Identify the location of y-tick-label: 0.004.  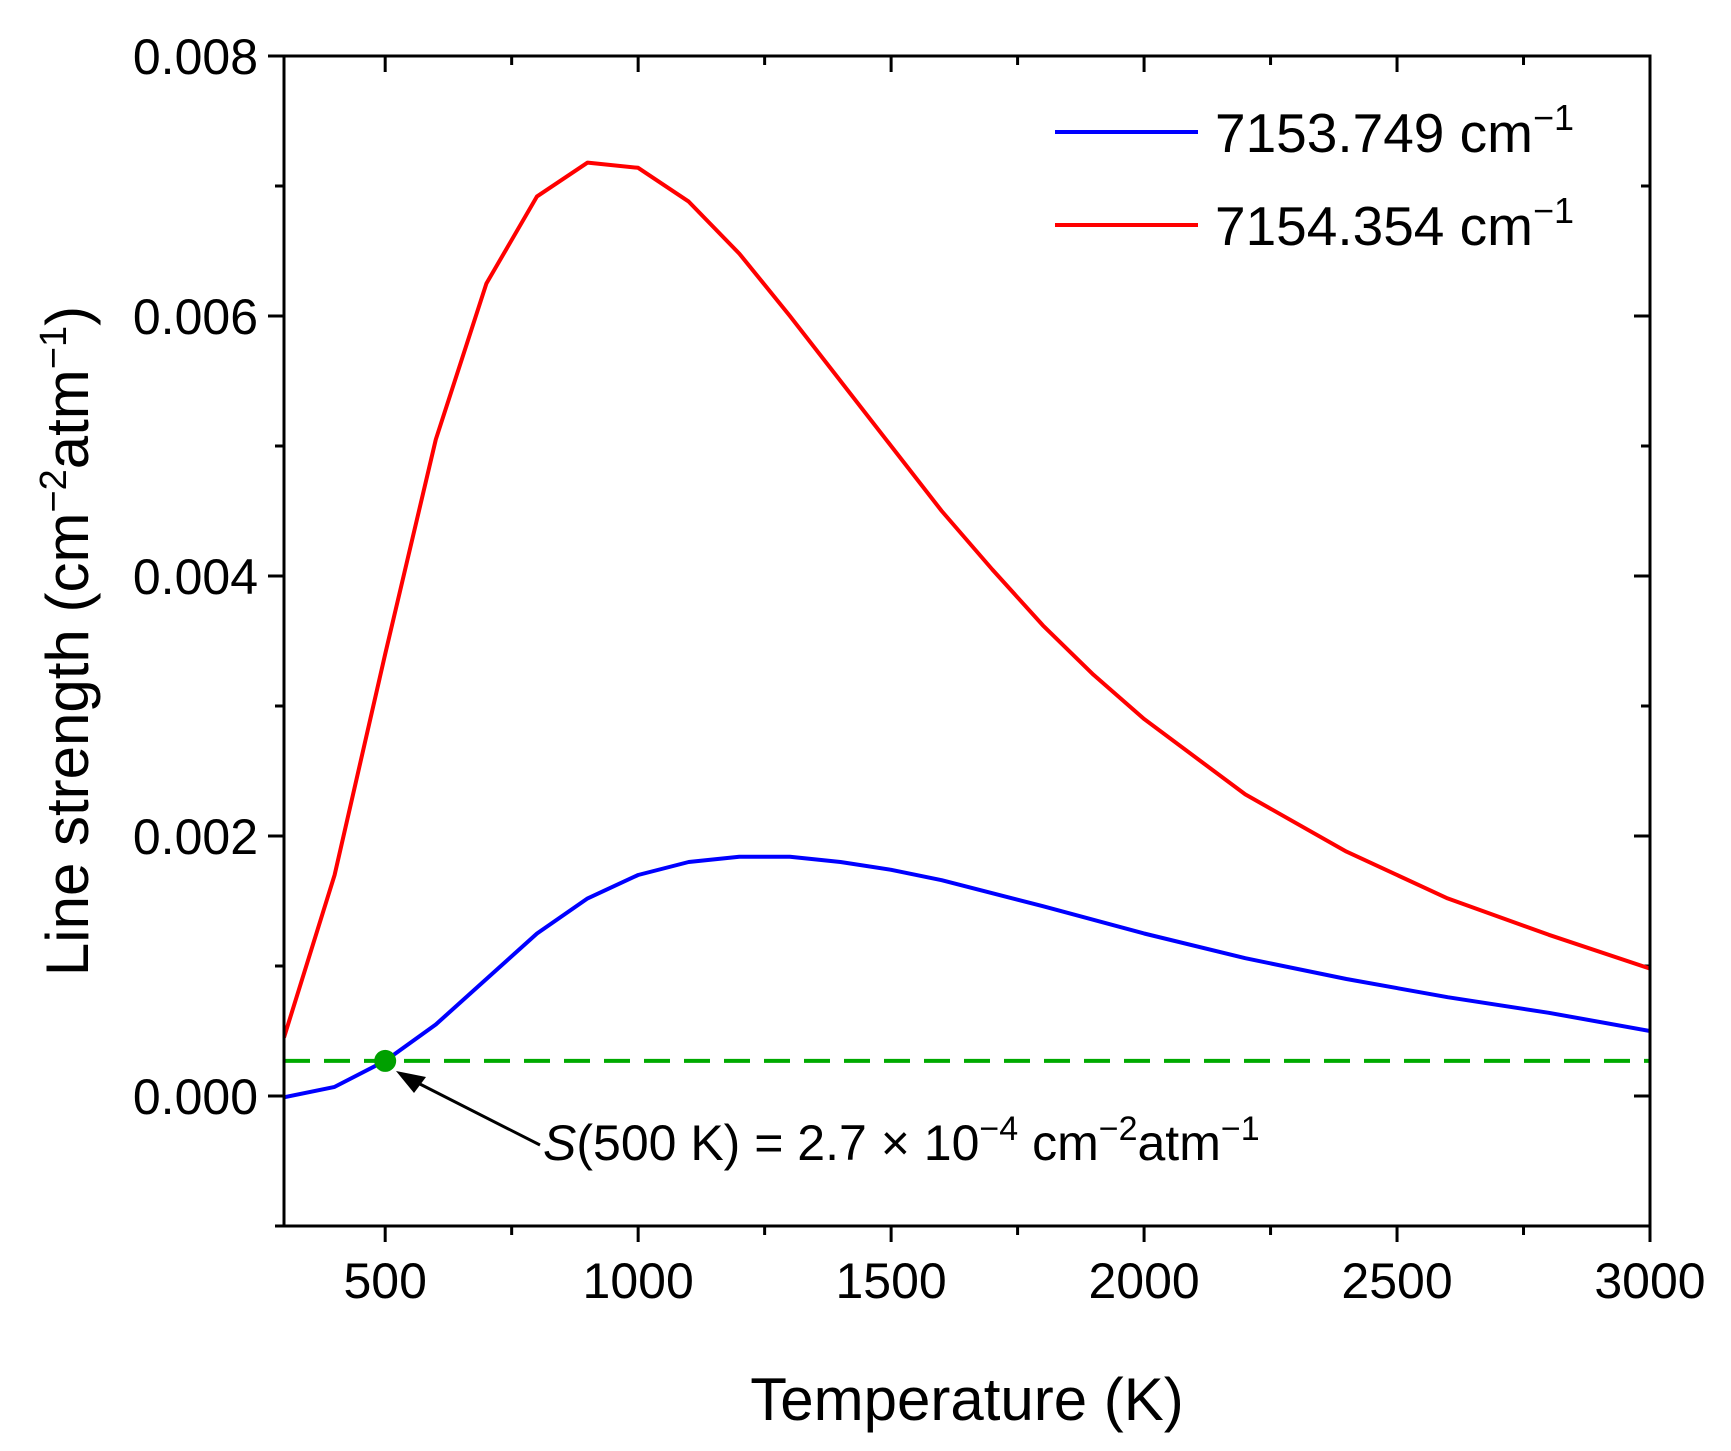
(195, 577).